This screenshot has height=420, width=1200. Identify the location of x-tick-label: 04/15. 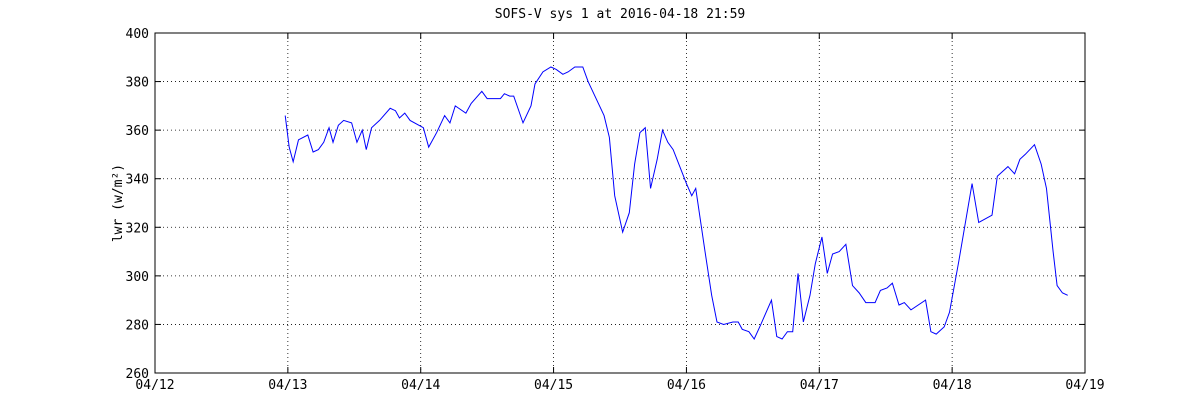
(553, 385).